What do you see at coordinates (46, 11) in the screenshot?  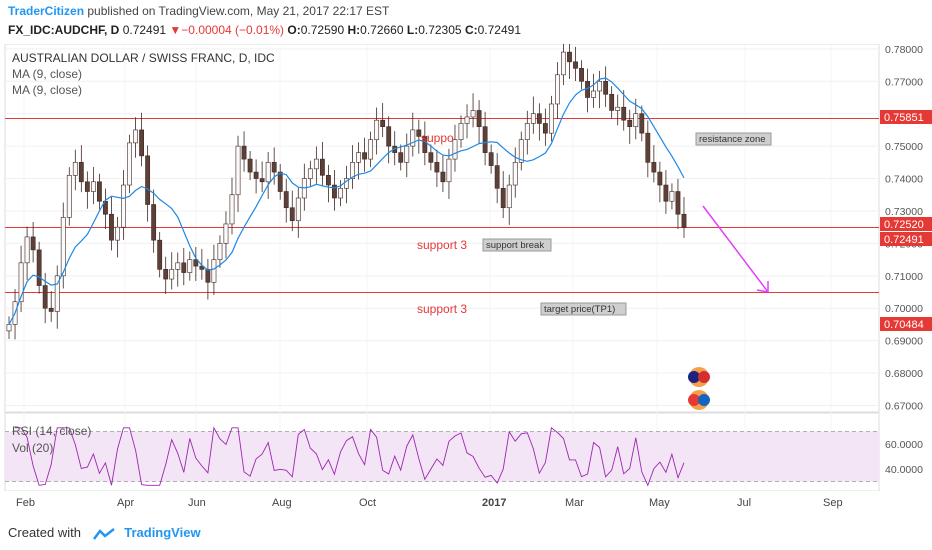 I see `author-link: TraderCitizen` at bounding box center [46, 11].